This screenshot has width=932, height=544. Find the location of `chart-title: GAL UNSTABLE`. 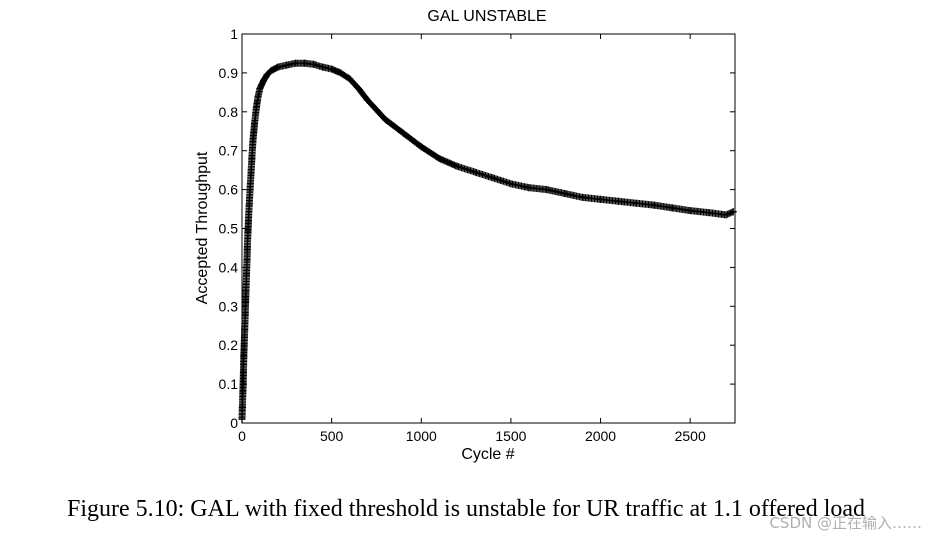

chart-title: GAL UNSTABLE is located at coordinates (486, 16).